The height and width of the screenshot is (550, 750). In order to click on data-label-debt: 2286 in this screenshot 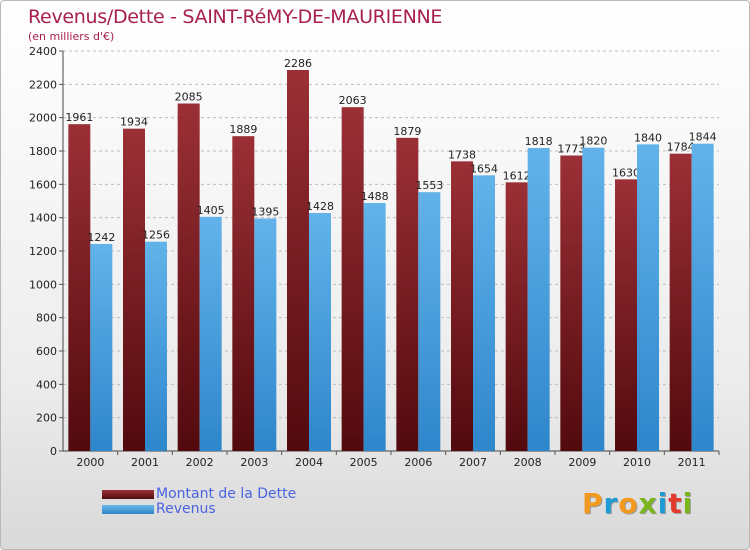, I will do `click(298, 63)`.